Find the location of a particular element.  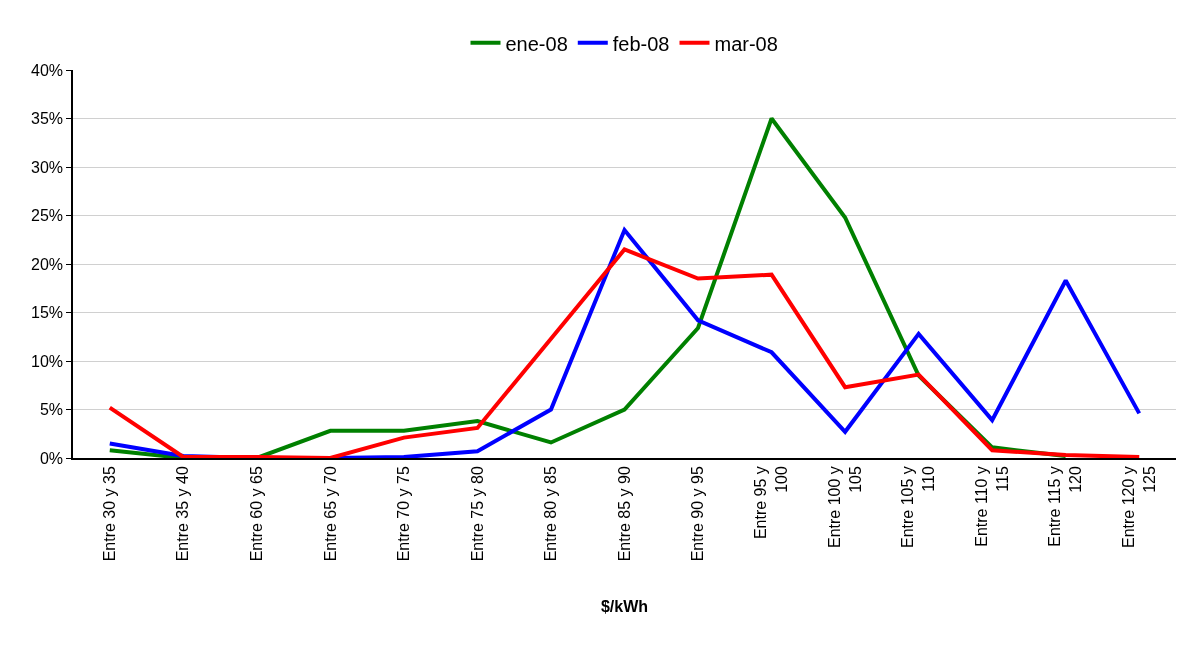

y-tick-label: 5% is located at coordinates (51, 410).